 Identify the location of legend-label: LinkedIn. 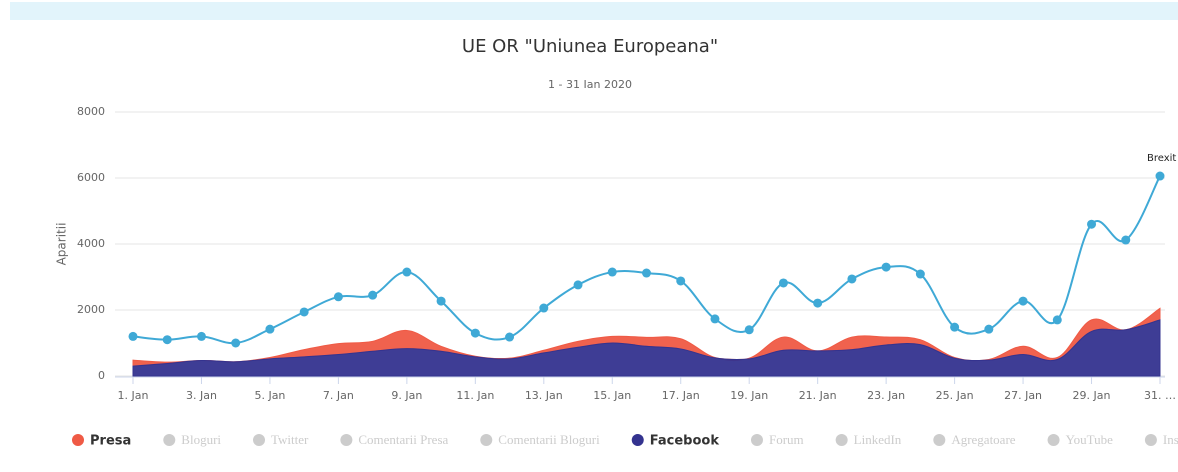
(878, 439).